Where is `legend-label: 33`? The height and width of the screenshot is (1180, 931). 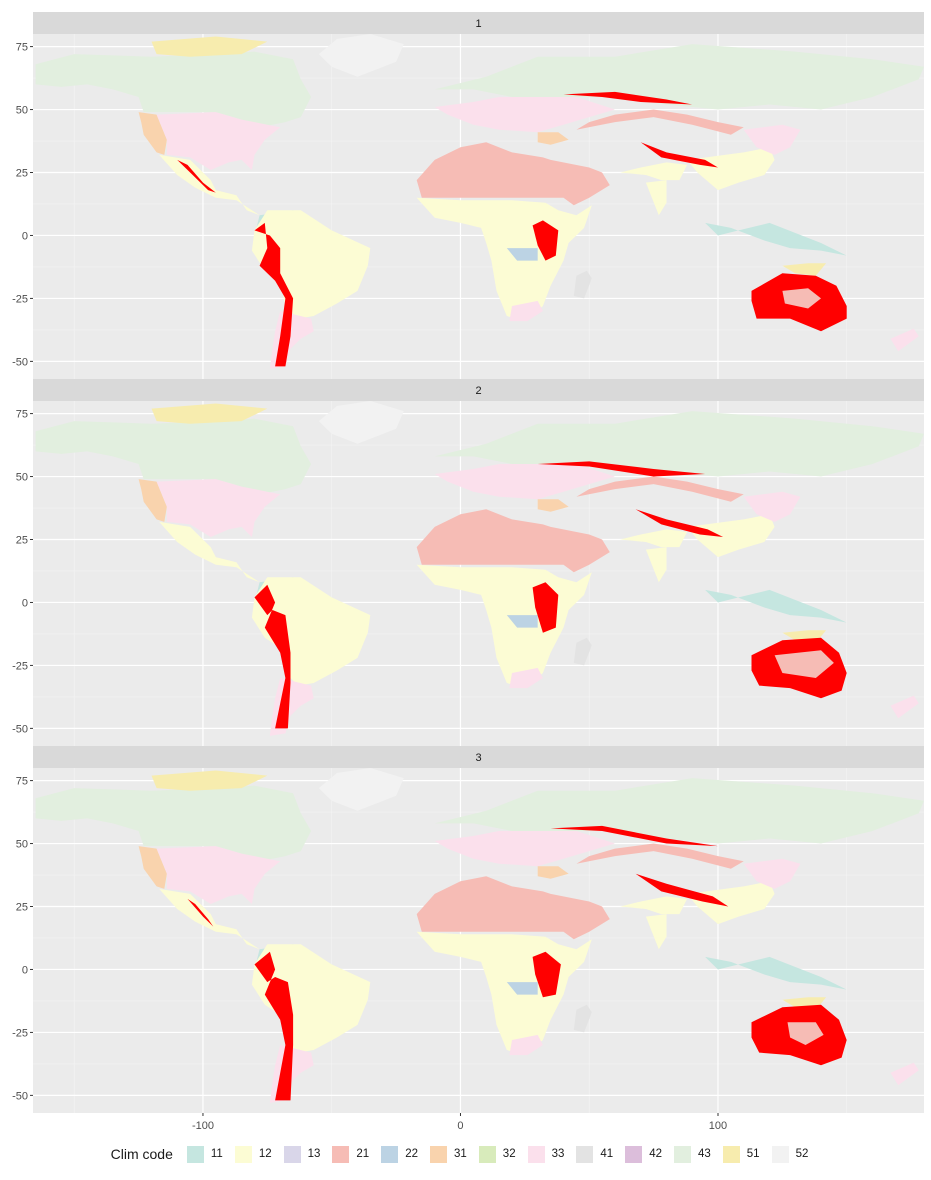 legend-label: 33 is located at coordinates (558, 1154).